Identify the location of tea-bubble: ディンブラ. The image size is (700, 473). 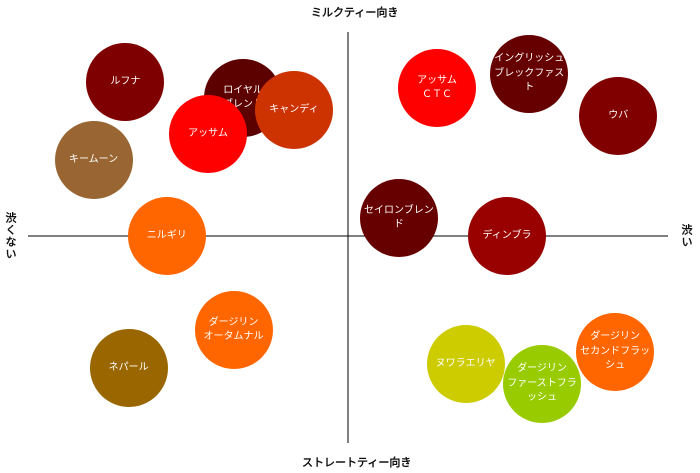
(507, 236).